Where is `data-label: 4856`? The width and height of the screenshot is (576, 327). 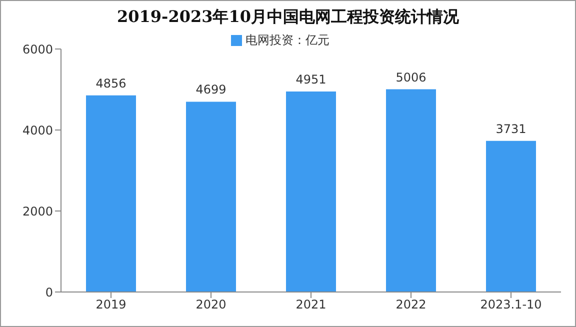
data-label: 4856 is located at coordinates (111, 83).